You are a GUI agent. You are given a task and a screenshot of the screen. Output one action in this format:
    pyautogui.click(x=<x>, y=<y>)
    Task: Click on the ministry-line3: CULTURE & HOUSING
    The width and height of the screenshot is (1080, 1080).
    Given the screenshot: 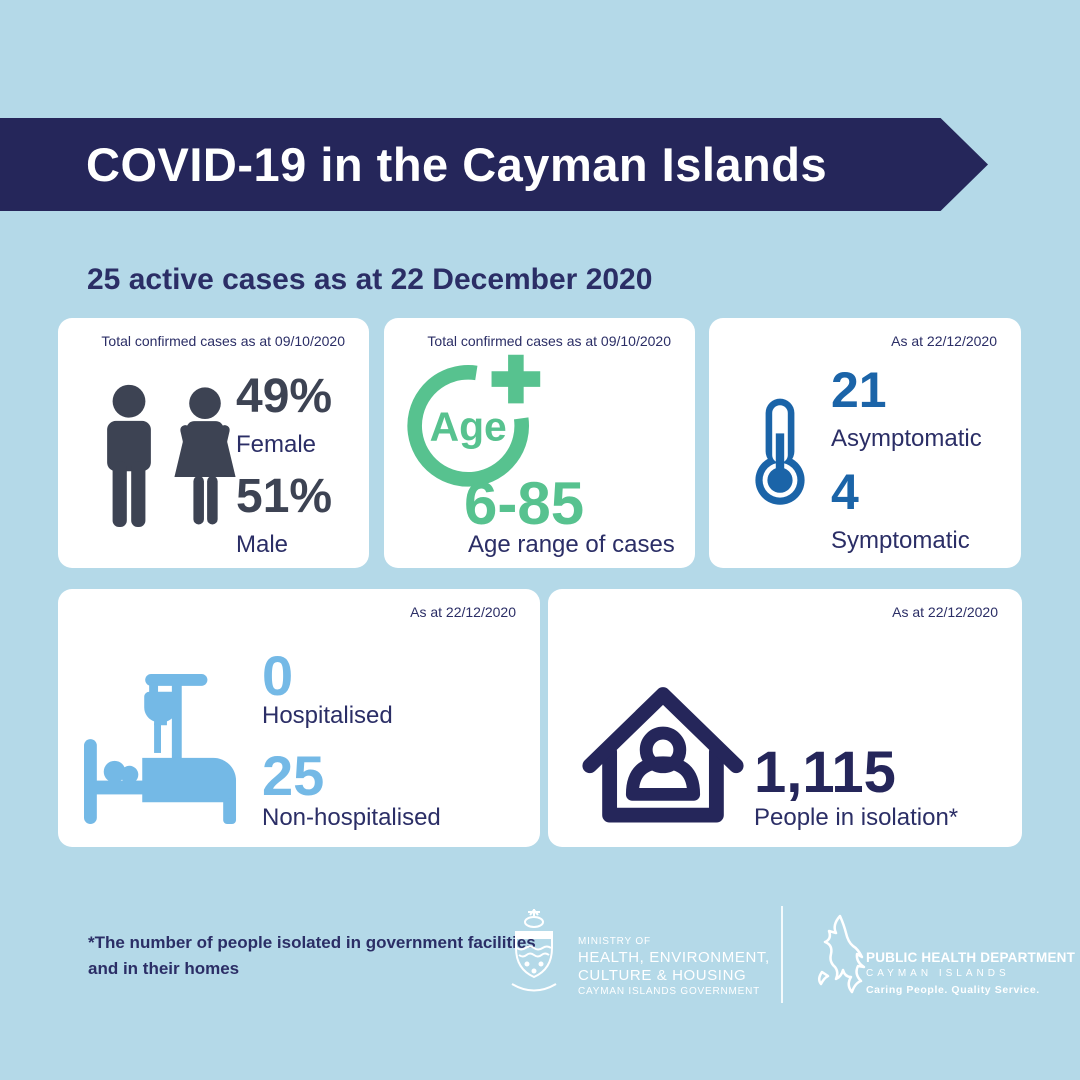 What is the action you would take?
    pyautogui.click(x=662, y=975)
    